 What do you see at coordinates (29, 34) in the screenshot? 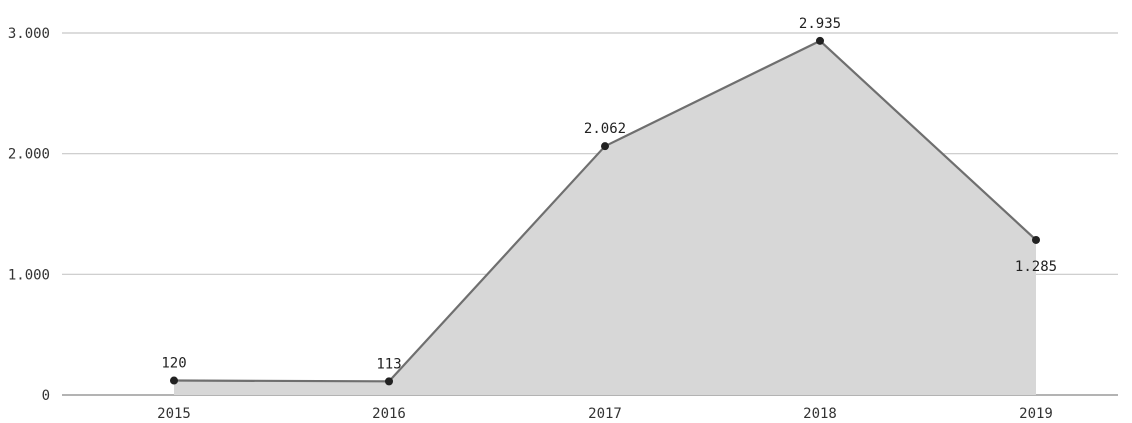
I see `y-tick-label: 3.000` at bounding box center [29, 34].